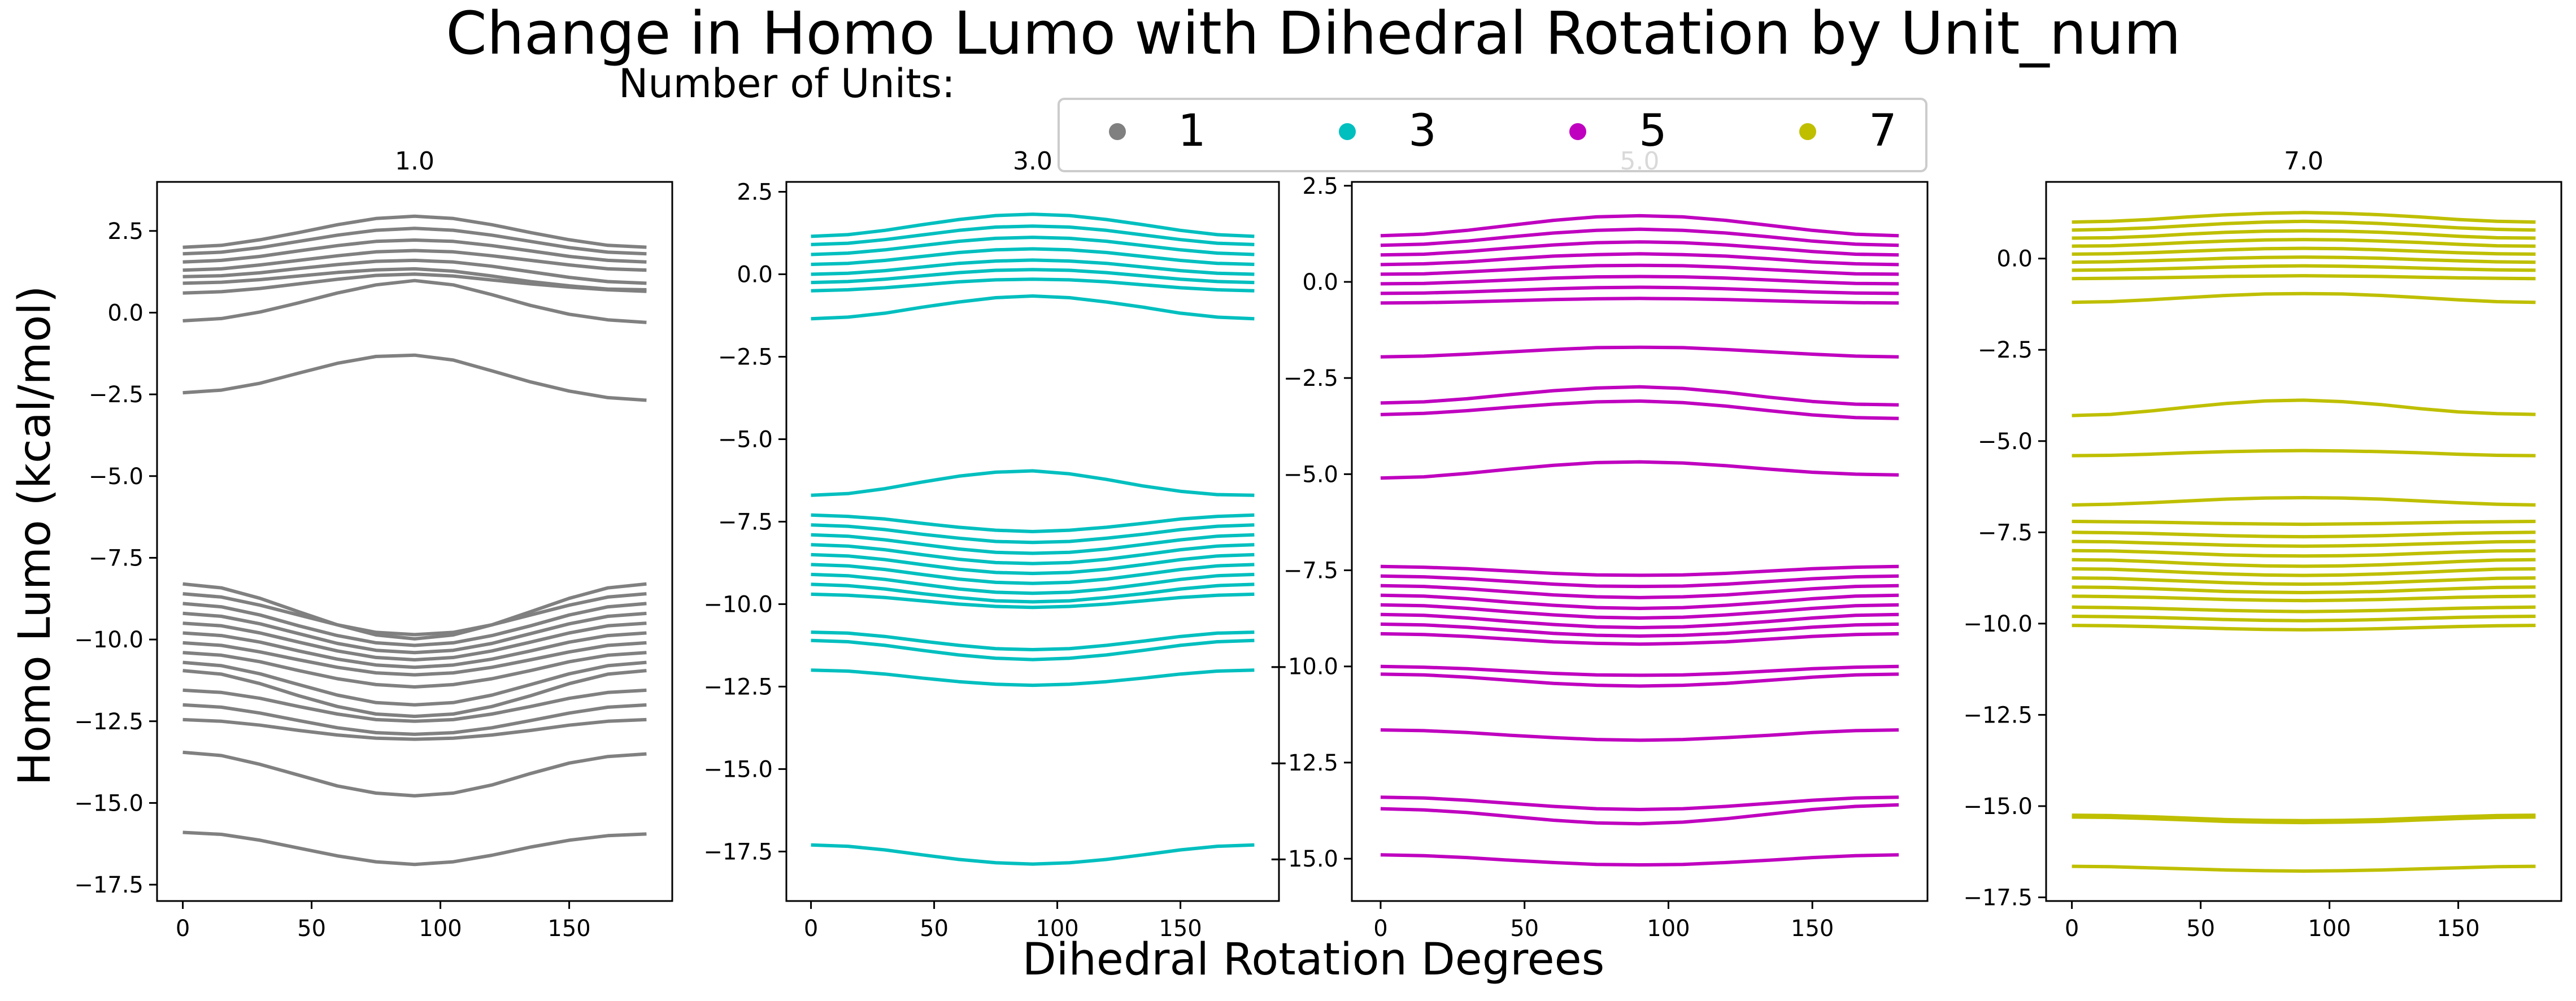  Describe the element at coordinates (125, 313) in the screenshot. I see `y-tick-label: 0.0` at that location.